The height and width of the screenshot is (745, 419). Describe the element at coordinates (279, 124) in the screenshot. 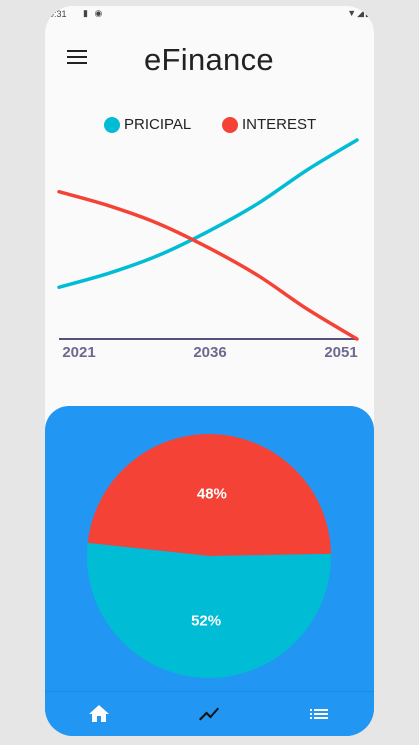

I see `legend-label-interest: INTEREST` at that location.